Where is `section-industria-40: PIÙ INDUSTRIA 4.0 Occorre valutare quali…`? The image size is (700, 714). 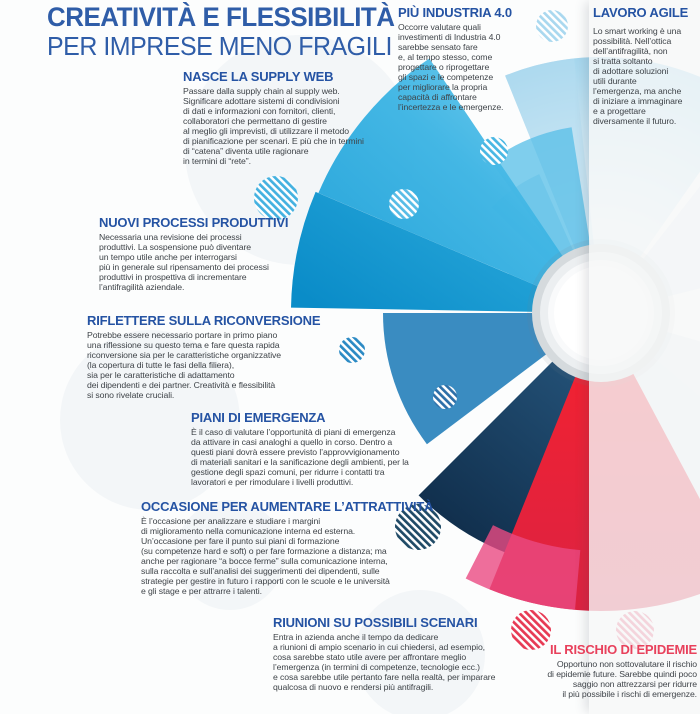 section-industria-40: PIÙ INDUSTRIA 4.0 Occorre valutare quali… is located at coordinates (462, 59).